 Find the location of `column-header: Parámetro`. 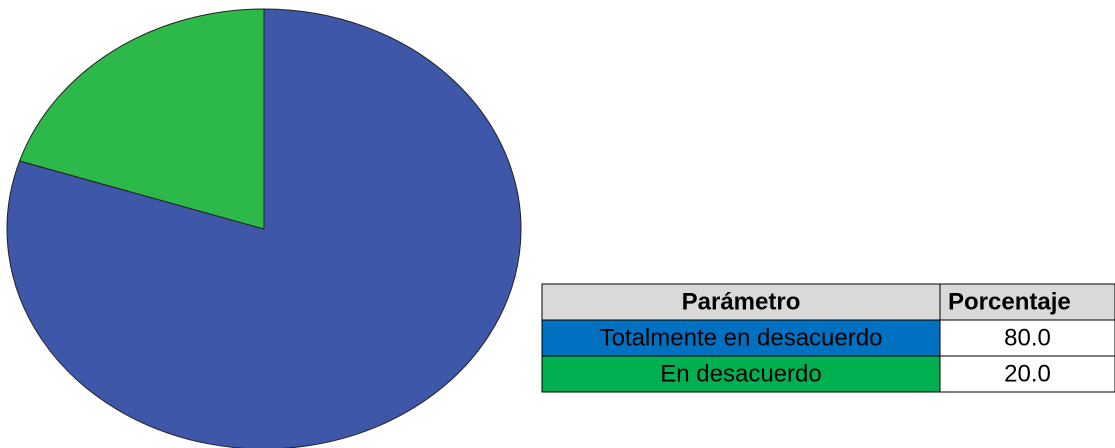

column-header: Parámetro is located at coordinates (741, 301).